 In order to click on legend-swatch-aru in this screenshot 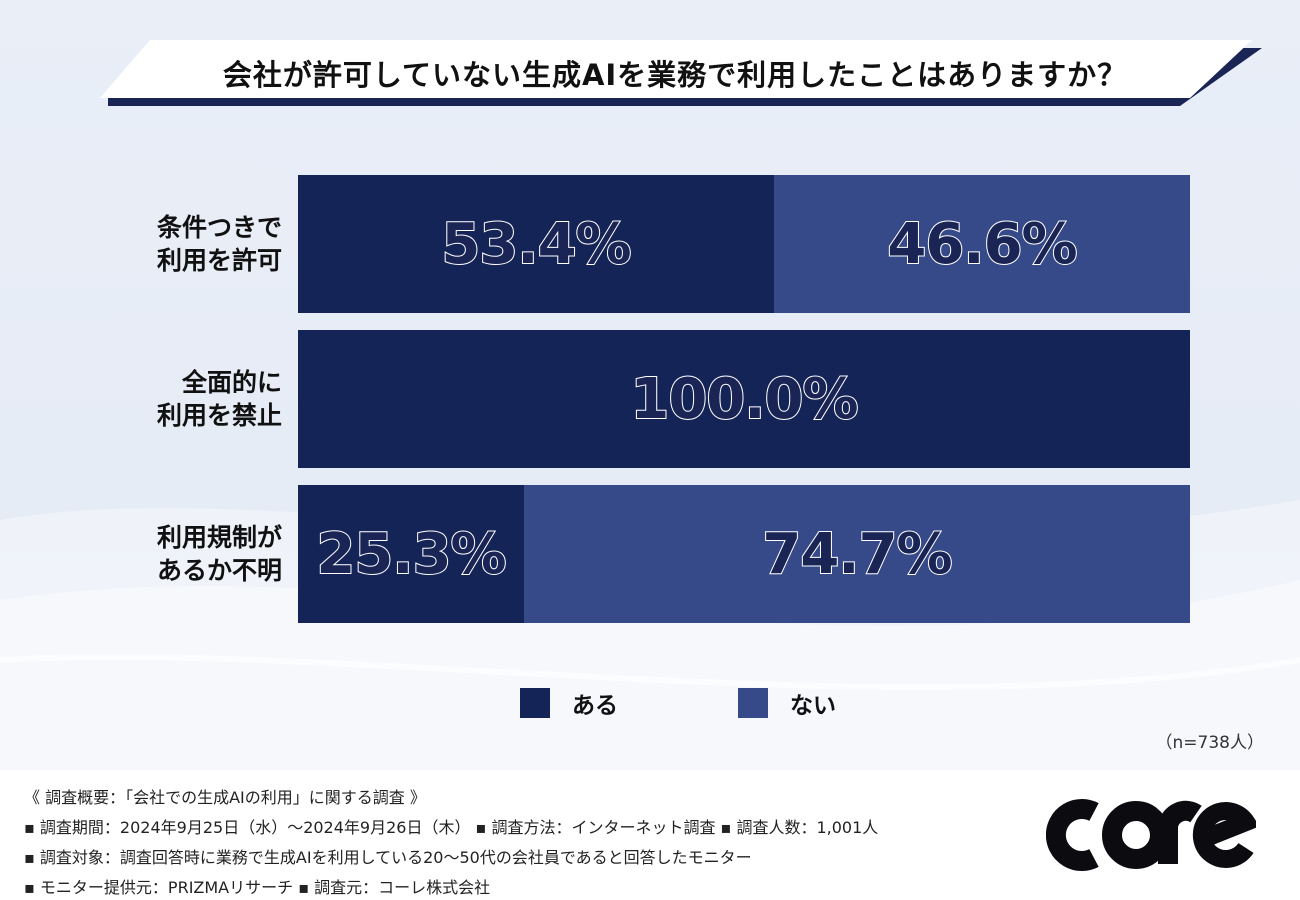, I will do `click(535, 703)`.